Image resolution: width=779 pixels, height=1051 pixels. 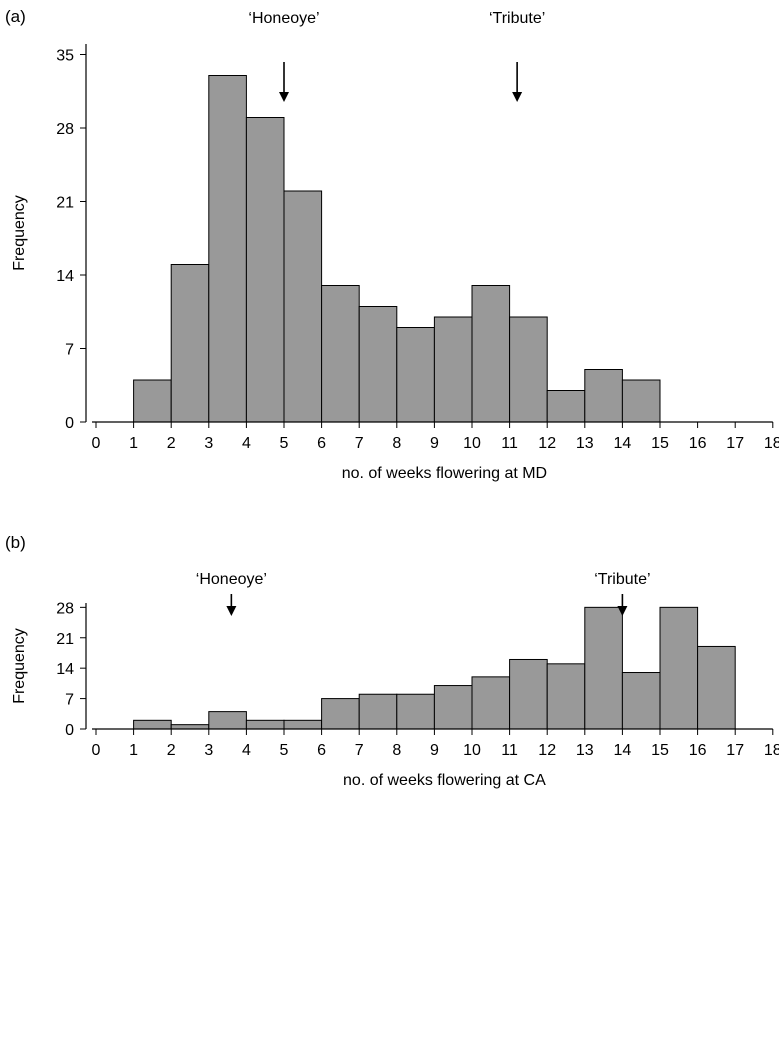 What do you see at coordinates (15, 16) in the screenshot?
I see `panel-label: (a)` at bounding box center [15, 16].